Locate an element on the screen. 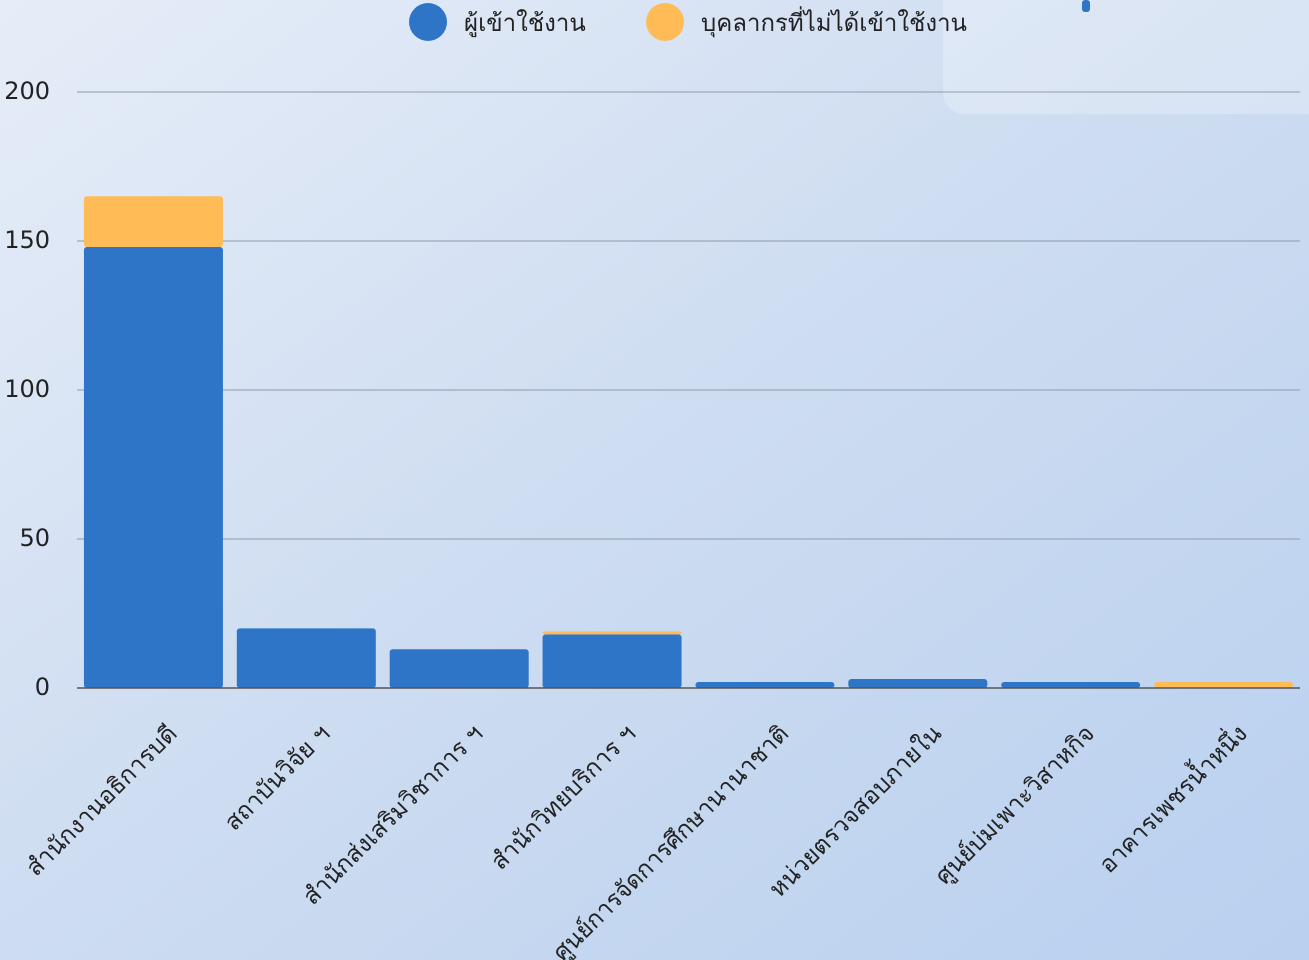 This screenshot has width=1309, height=960. y-tick-label: 100 is located at coordinates (27, 389).